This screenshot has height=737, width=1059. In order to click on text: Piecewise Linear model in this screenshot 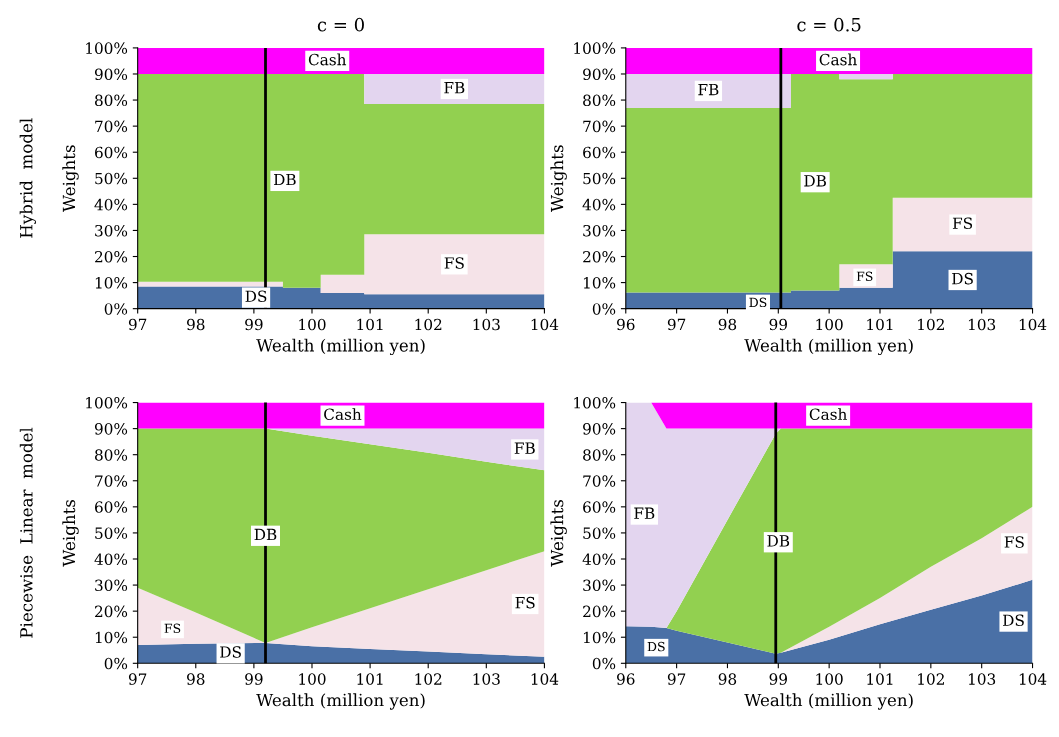, I will do `click(26, 532)`.